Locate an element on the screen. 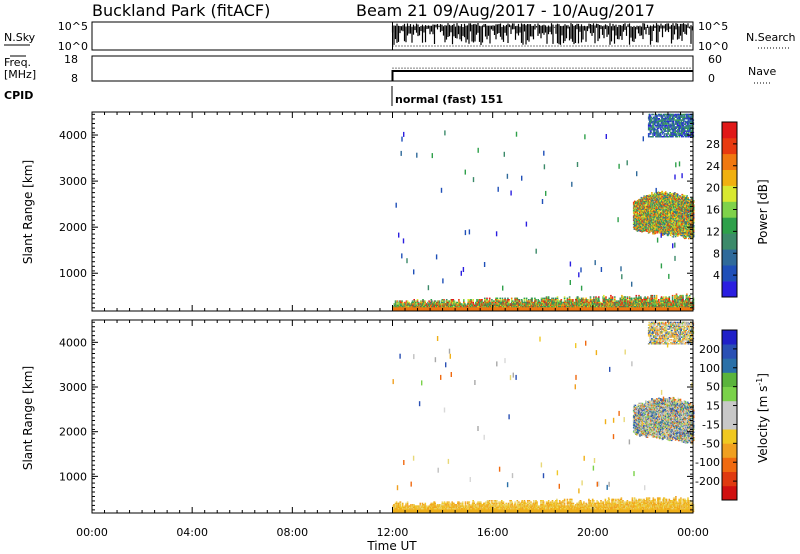  cpid-row: CPID normal (fast) 151 is located at coordinates (253, 96).